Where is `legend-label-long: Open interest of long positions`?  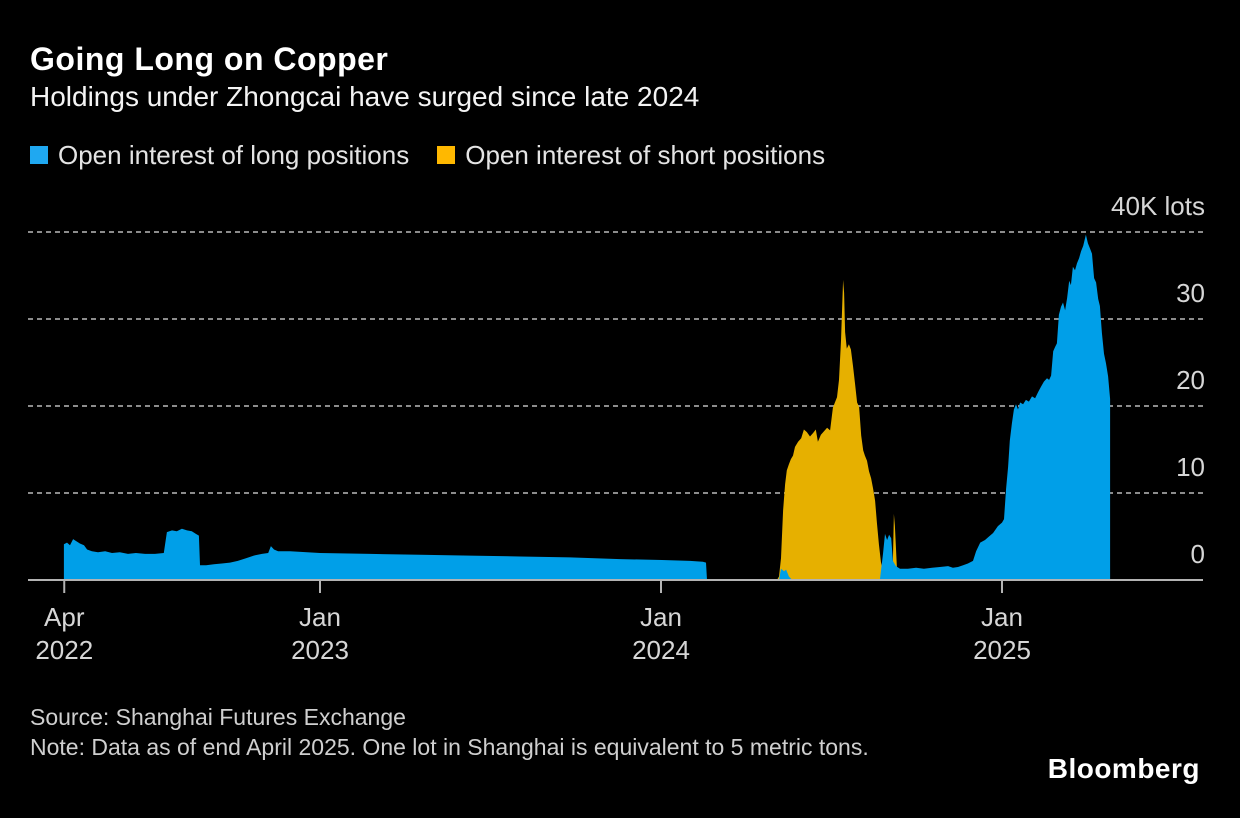 legend-label-long: Open interest of long positions is located at coordinates (234, 155).